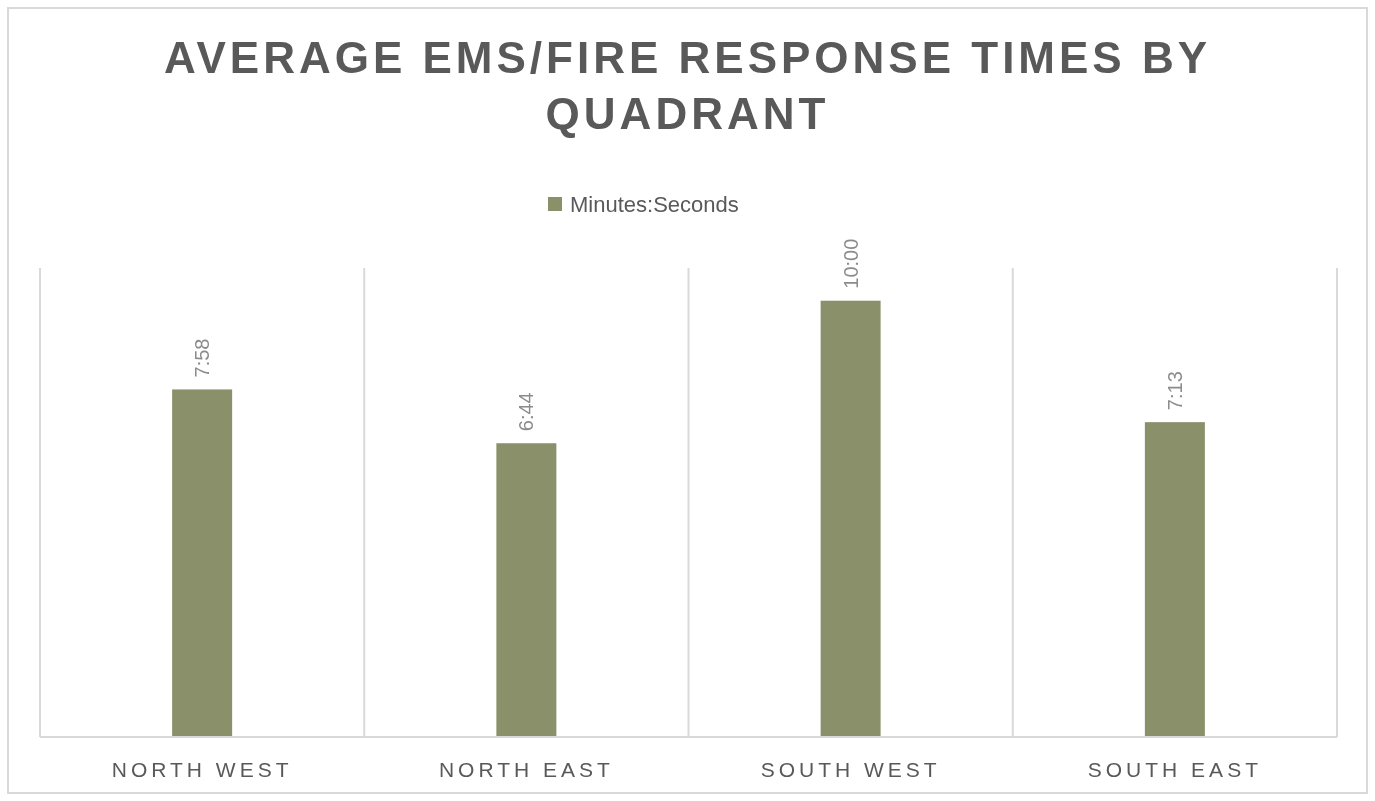 The image size is (1375, 801). I want to click on data-label: 7:58, so click(202, 358).